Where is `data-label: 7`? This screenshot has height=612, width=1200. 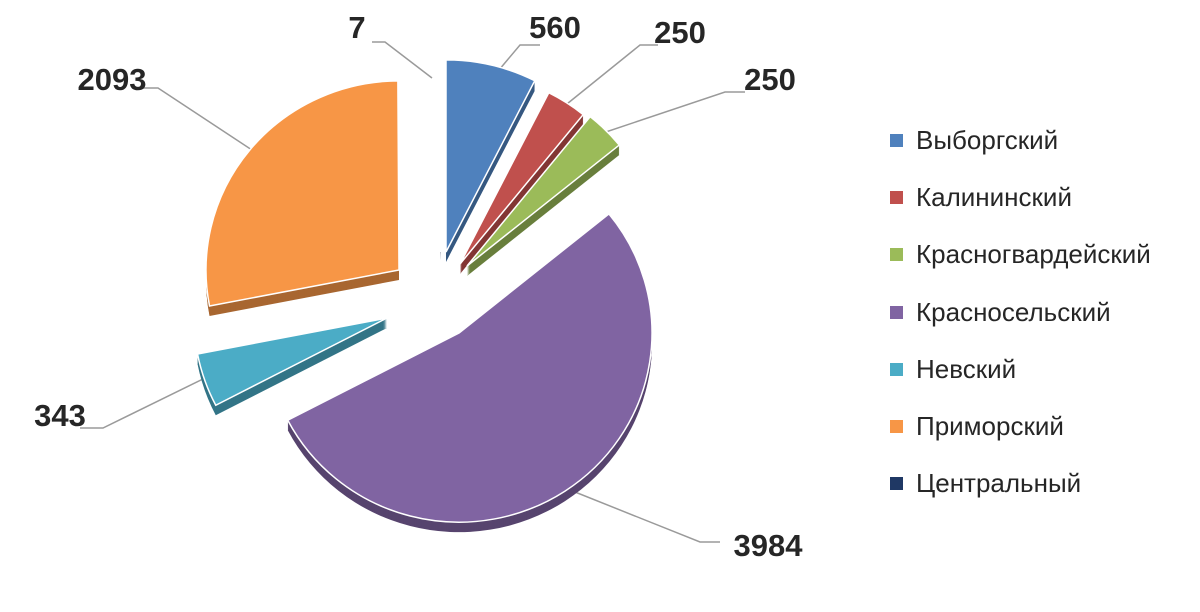 data-label: 7 is located at coordinates (356, 27).